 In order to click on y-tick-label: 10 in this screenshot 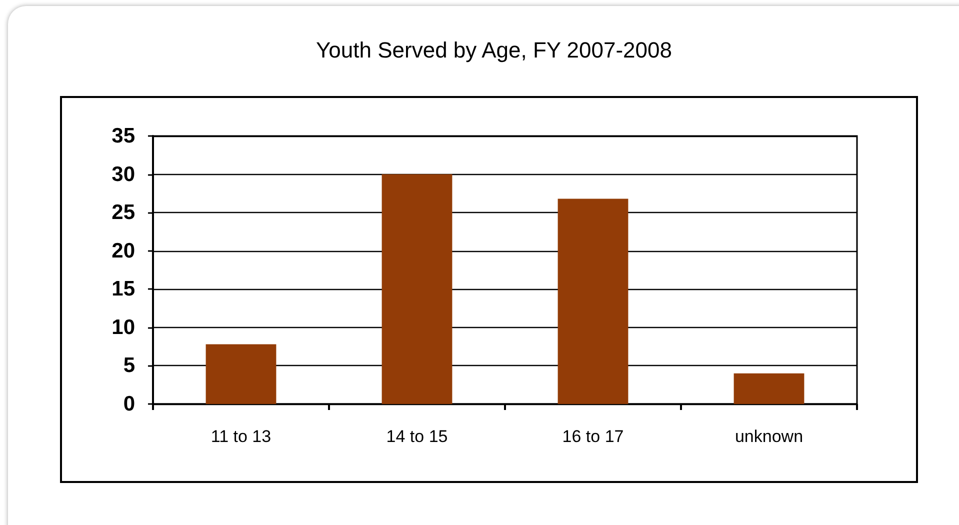, I will do `click(123, 327)`.